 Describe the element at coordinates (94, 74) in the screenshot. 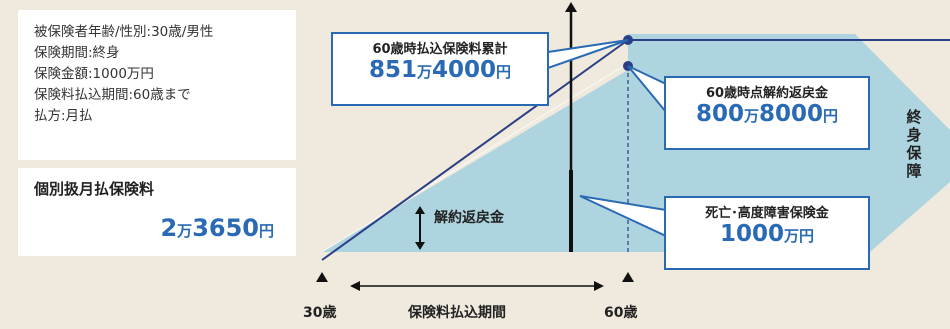

I see `policy-info-line: 保険金額:1000万円` at that location.